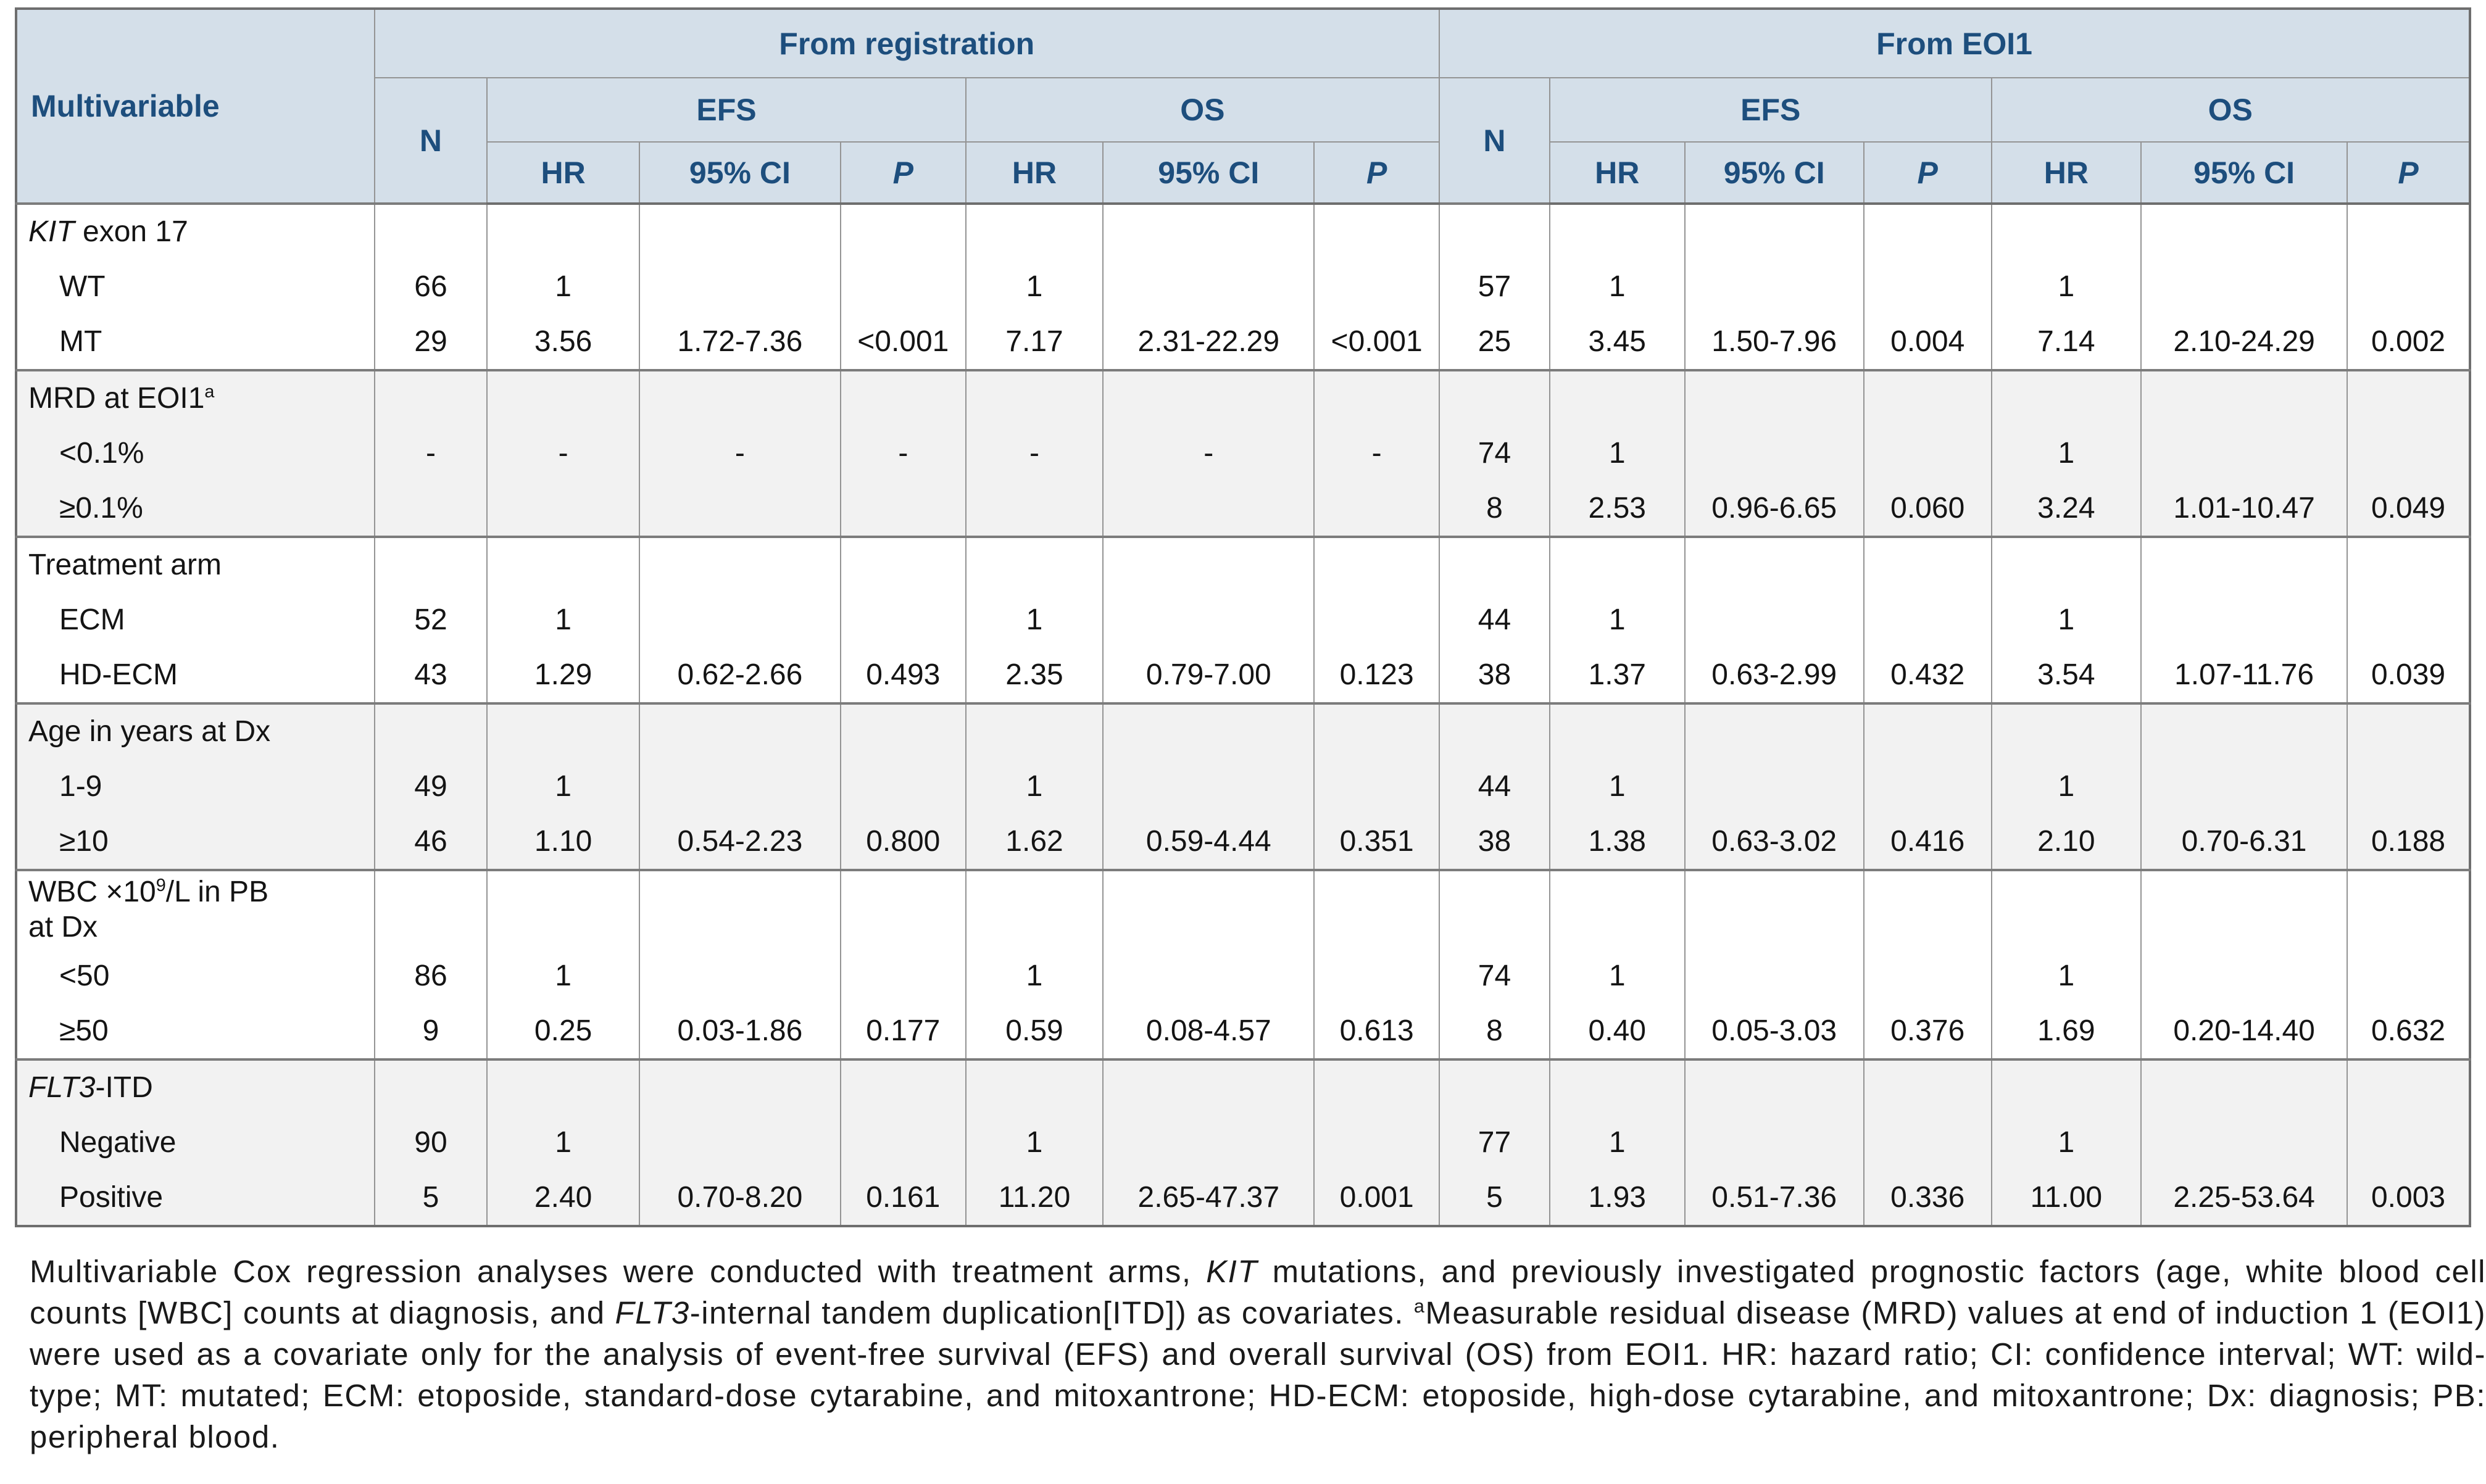  What do you see at coordinates (195, 564) in the screenshot?
I see `section-label: Treatment arm` at bounding box center [195, 564].